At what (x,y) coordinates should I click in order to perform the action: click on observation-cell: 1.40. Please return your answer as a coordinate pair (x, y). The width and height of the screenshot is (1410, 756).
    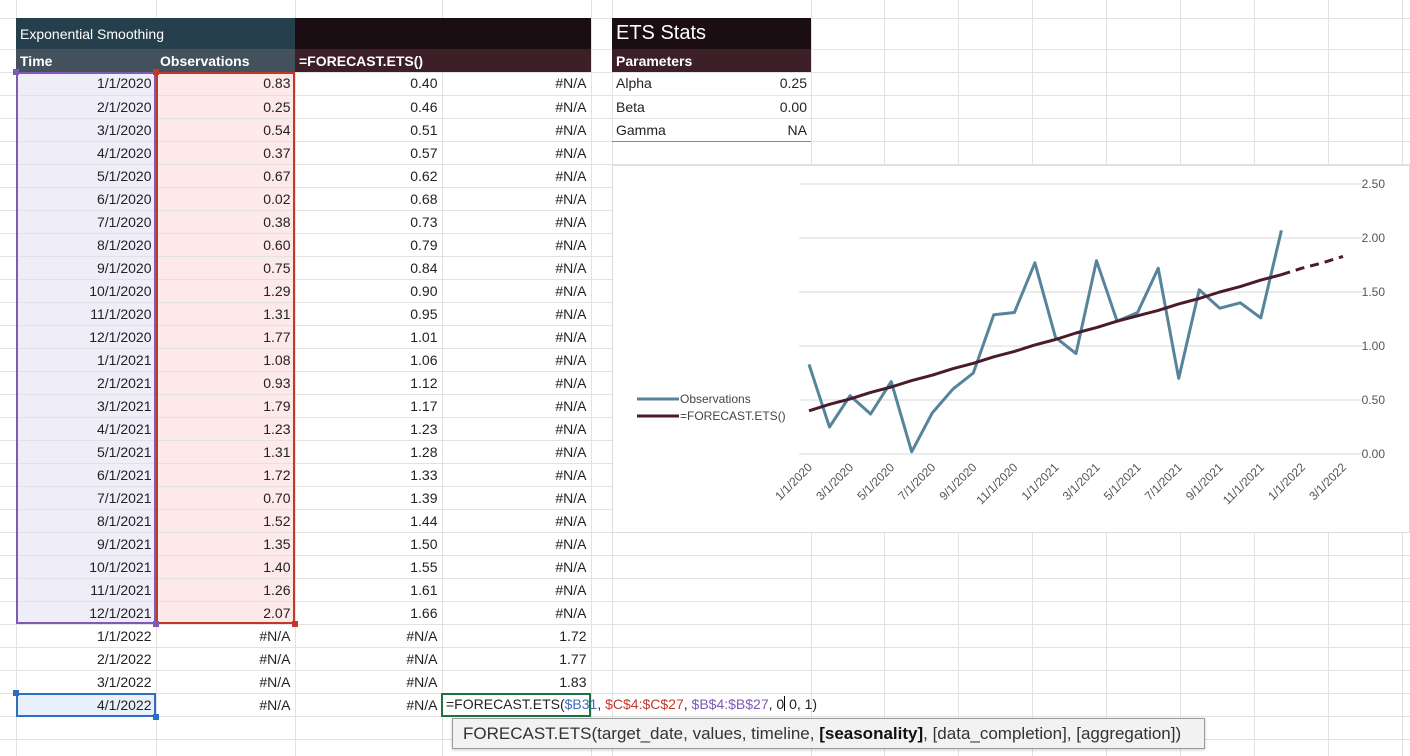
    Looking at the image, I should click on (226, 567).